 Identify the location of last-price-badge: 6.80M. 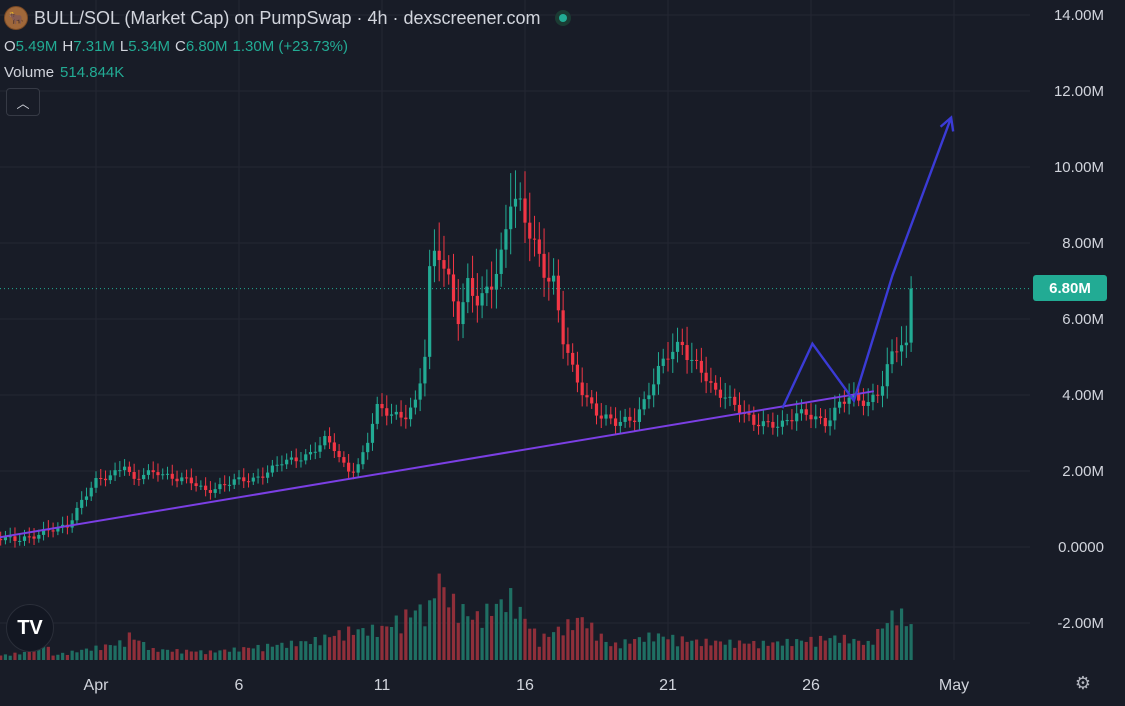
(1070, 288).